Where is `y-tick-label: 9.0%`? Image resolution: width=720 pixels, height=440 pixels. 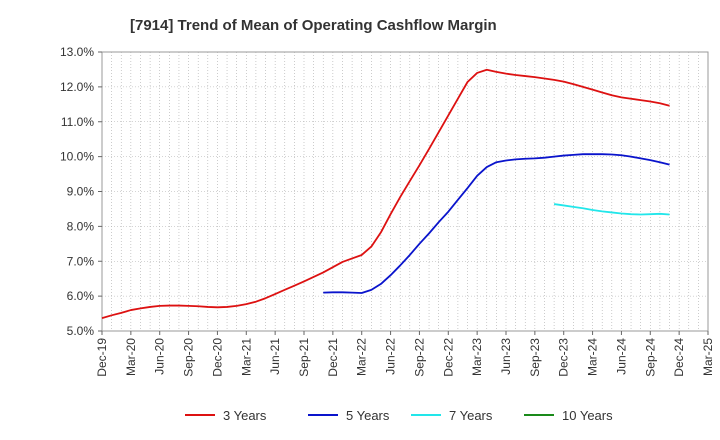 y-tick-label: 9.0% is located at coordinates (81, 192).